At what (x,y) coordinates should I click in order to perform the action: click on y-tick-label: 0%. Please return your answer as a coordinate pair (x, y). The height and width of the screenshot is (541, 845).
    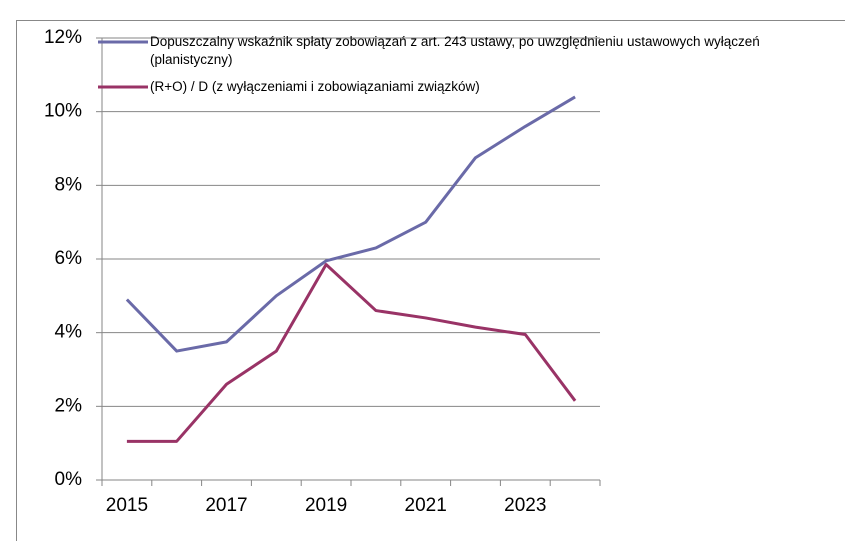
    Looking at the image, I should click on (69, 479).